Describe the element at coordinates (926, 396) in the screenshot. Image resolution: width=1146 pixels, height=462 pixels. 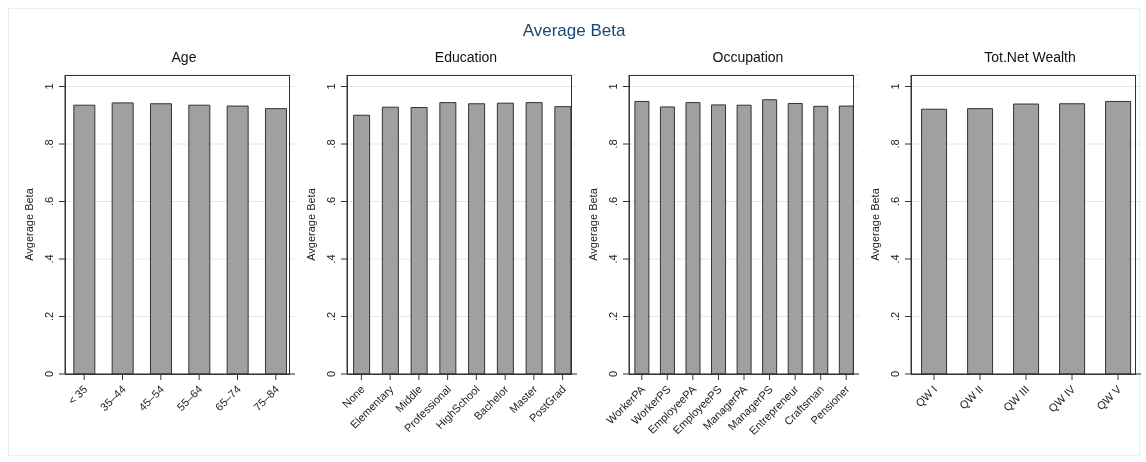
I see `x-tick-label: QW I` at that location.